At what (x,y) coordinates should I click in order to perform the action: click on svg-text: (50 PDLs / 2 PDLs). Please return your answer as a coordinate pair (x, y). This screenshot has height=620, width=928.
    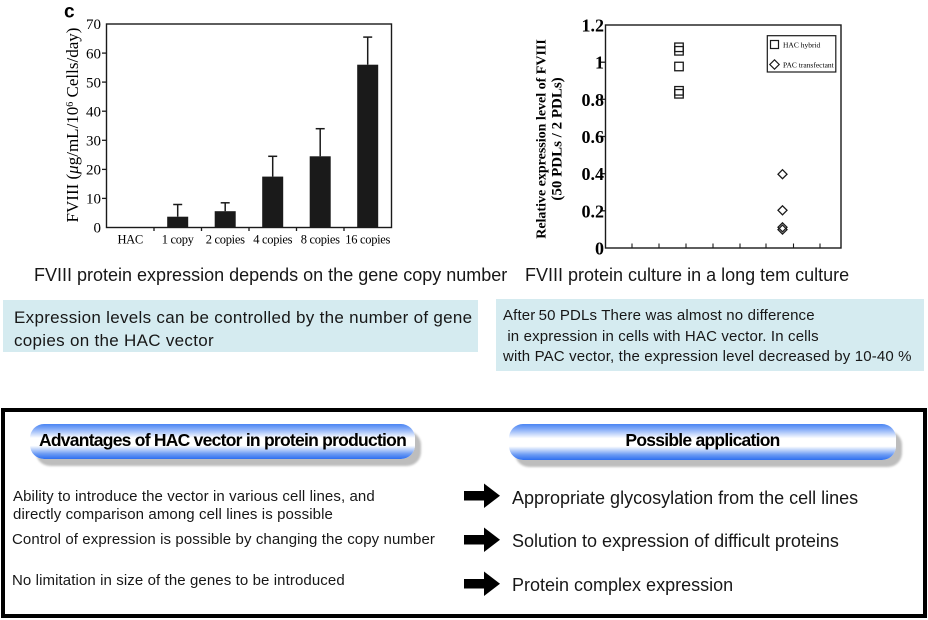
    Looking at the image, I should click on (558, 138).